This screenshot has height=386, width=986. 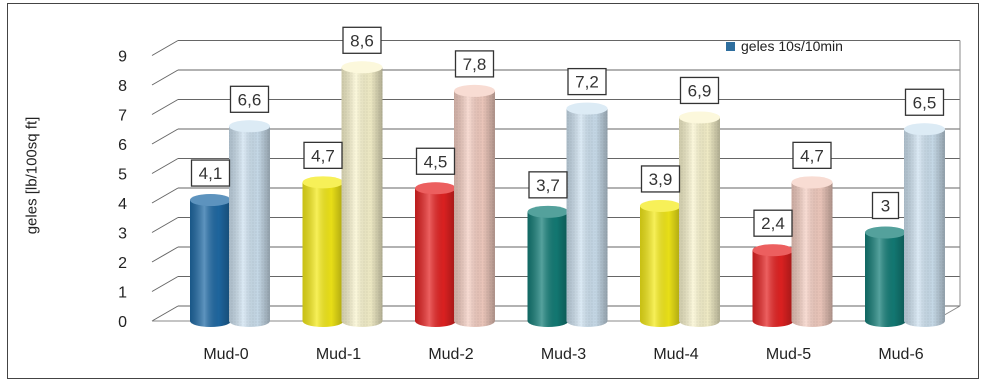 I want to click on data-label-series2: 4,7, so click(x=812, y=155).